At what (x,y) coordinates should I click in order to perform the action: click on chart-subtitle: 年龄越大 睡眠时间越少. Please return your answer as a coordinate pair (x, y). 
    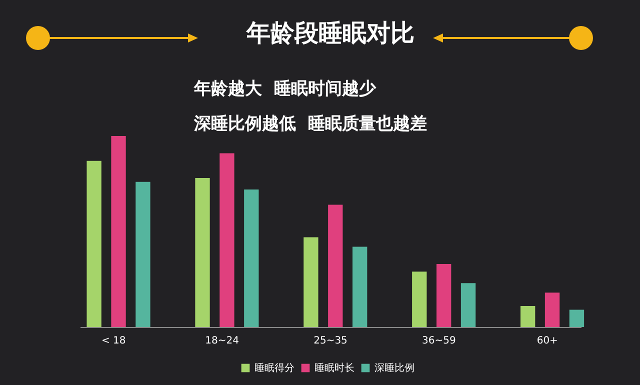
    Looking at the image, I should click on (285, 89).